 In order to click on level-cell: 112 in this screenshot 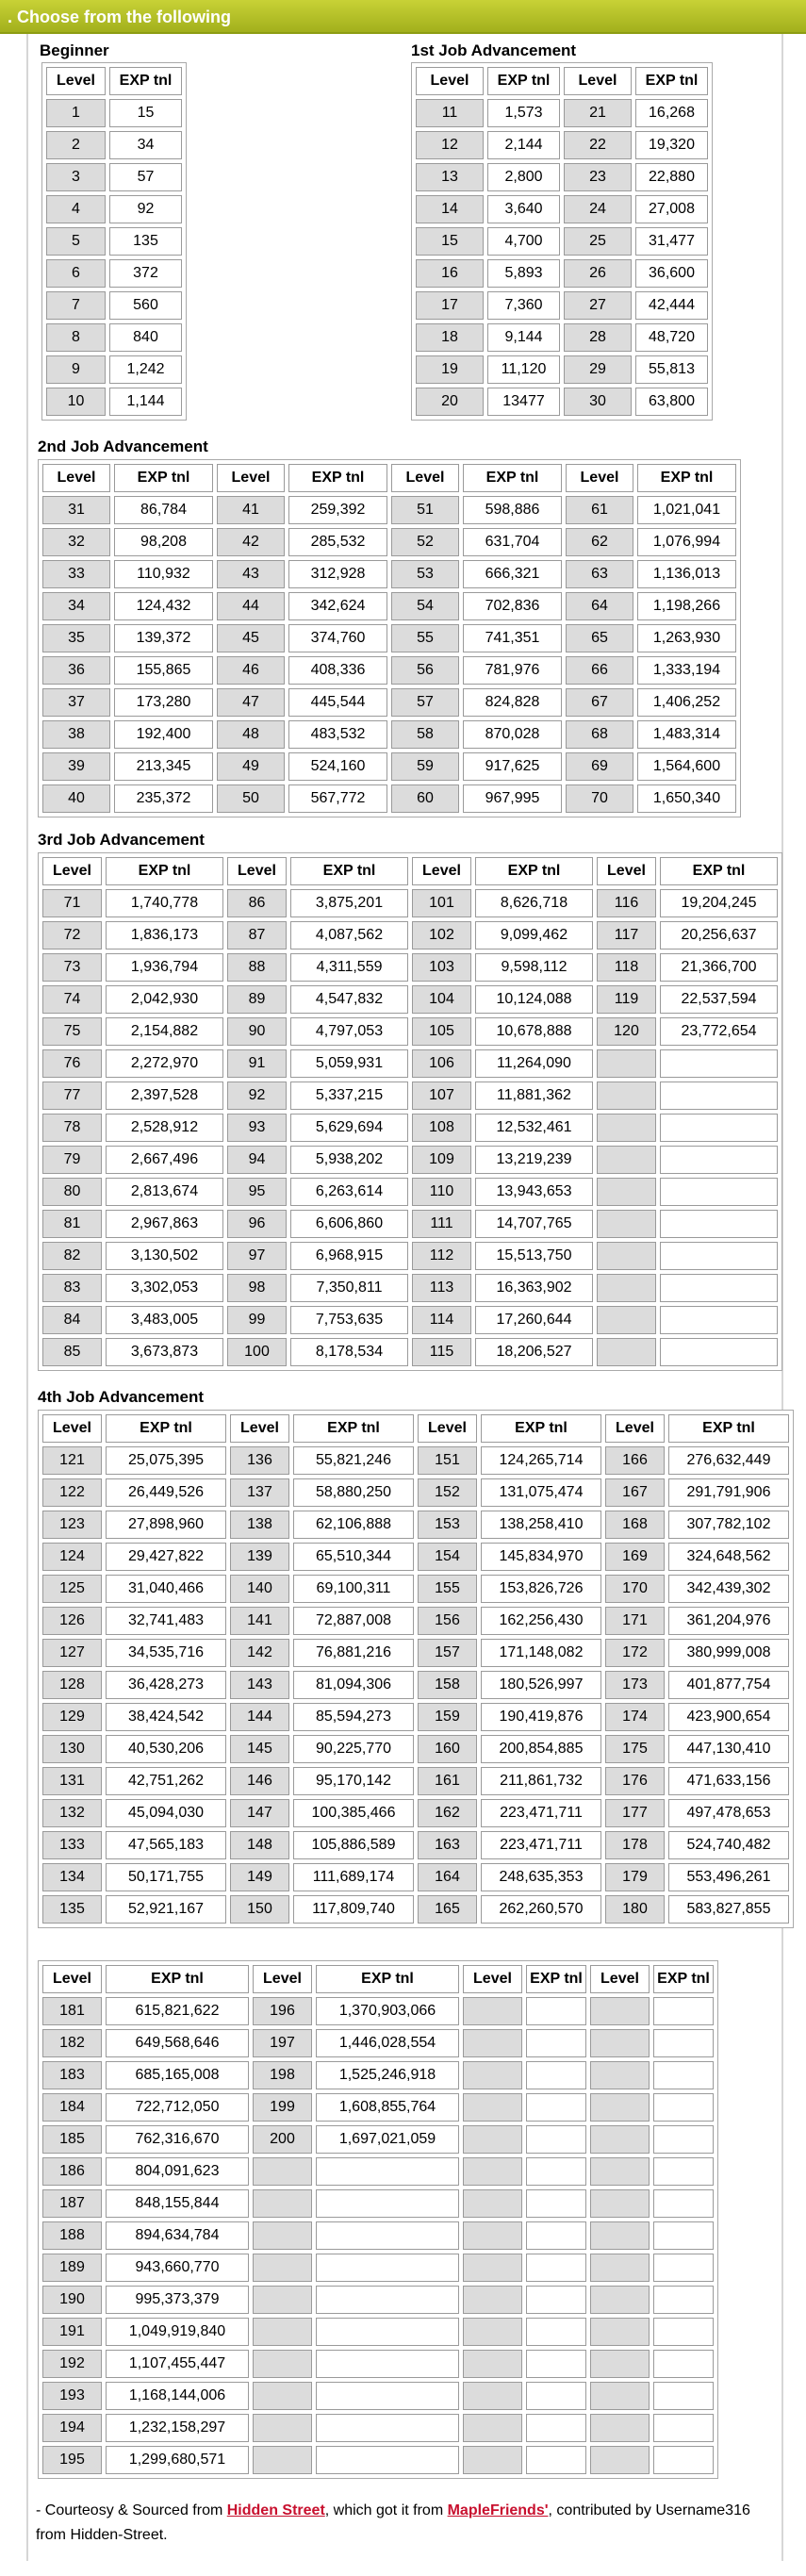, I will do `click(441, 1256)`.